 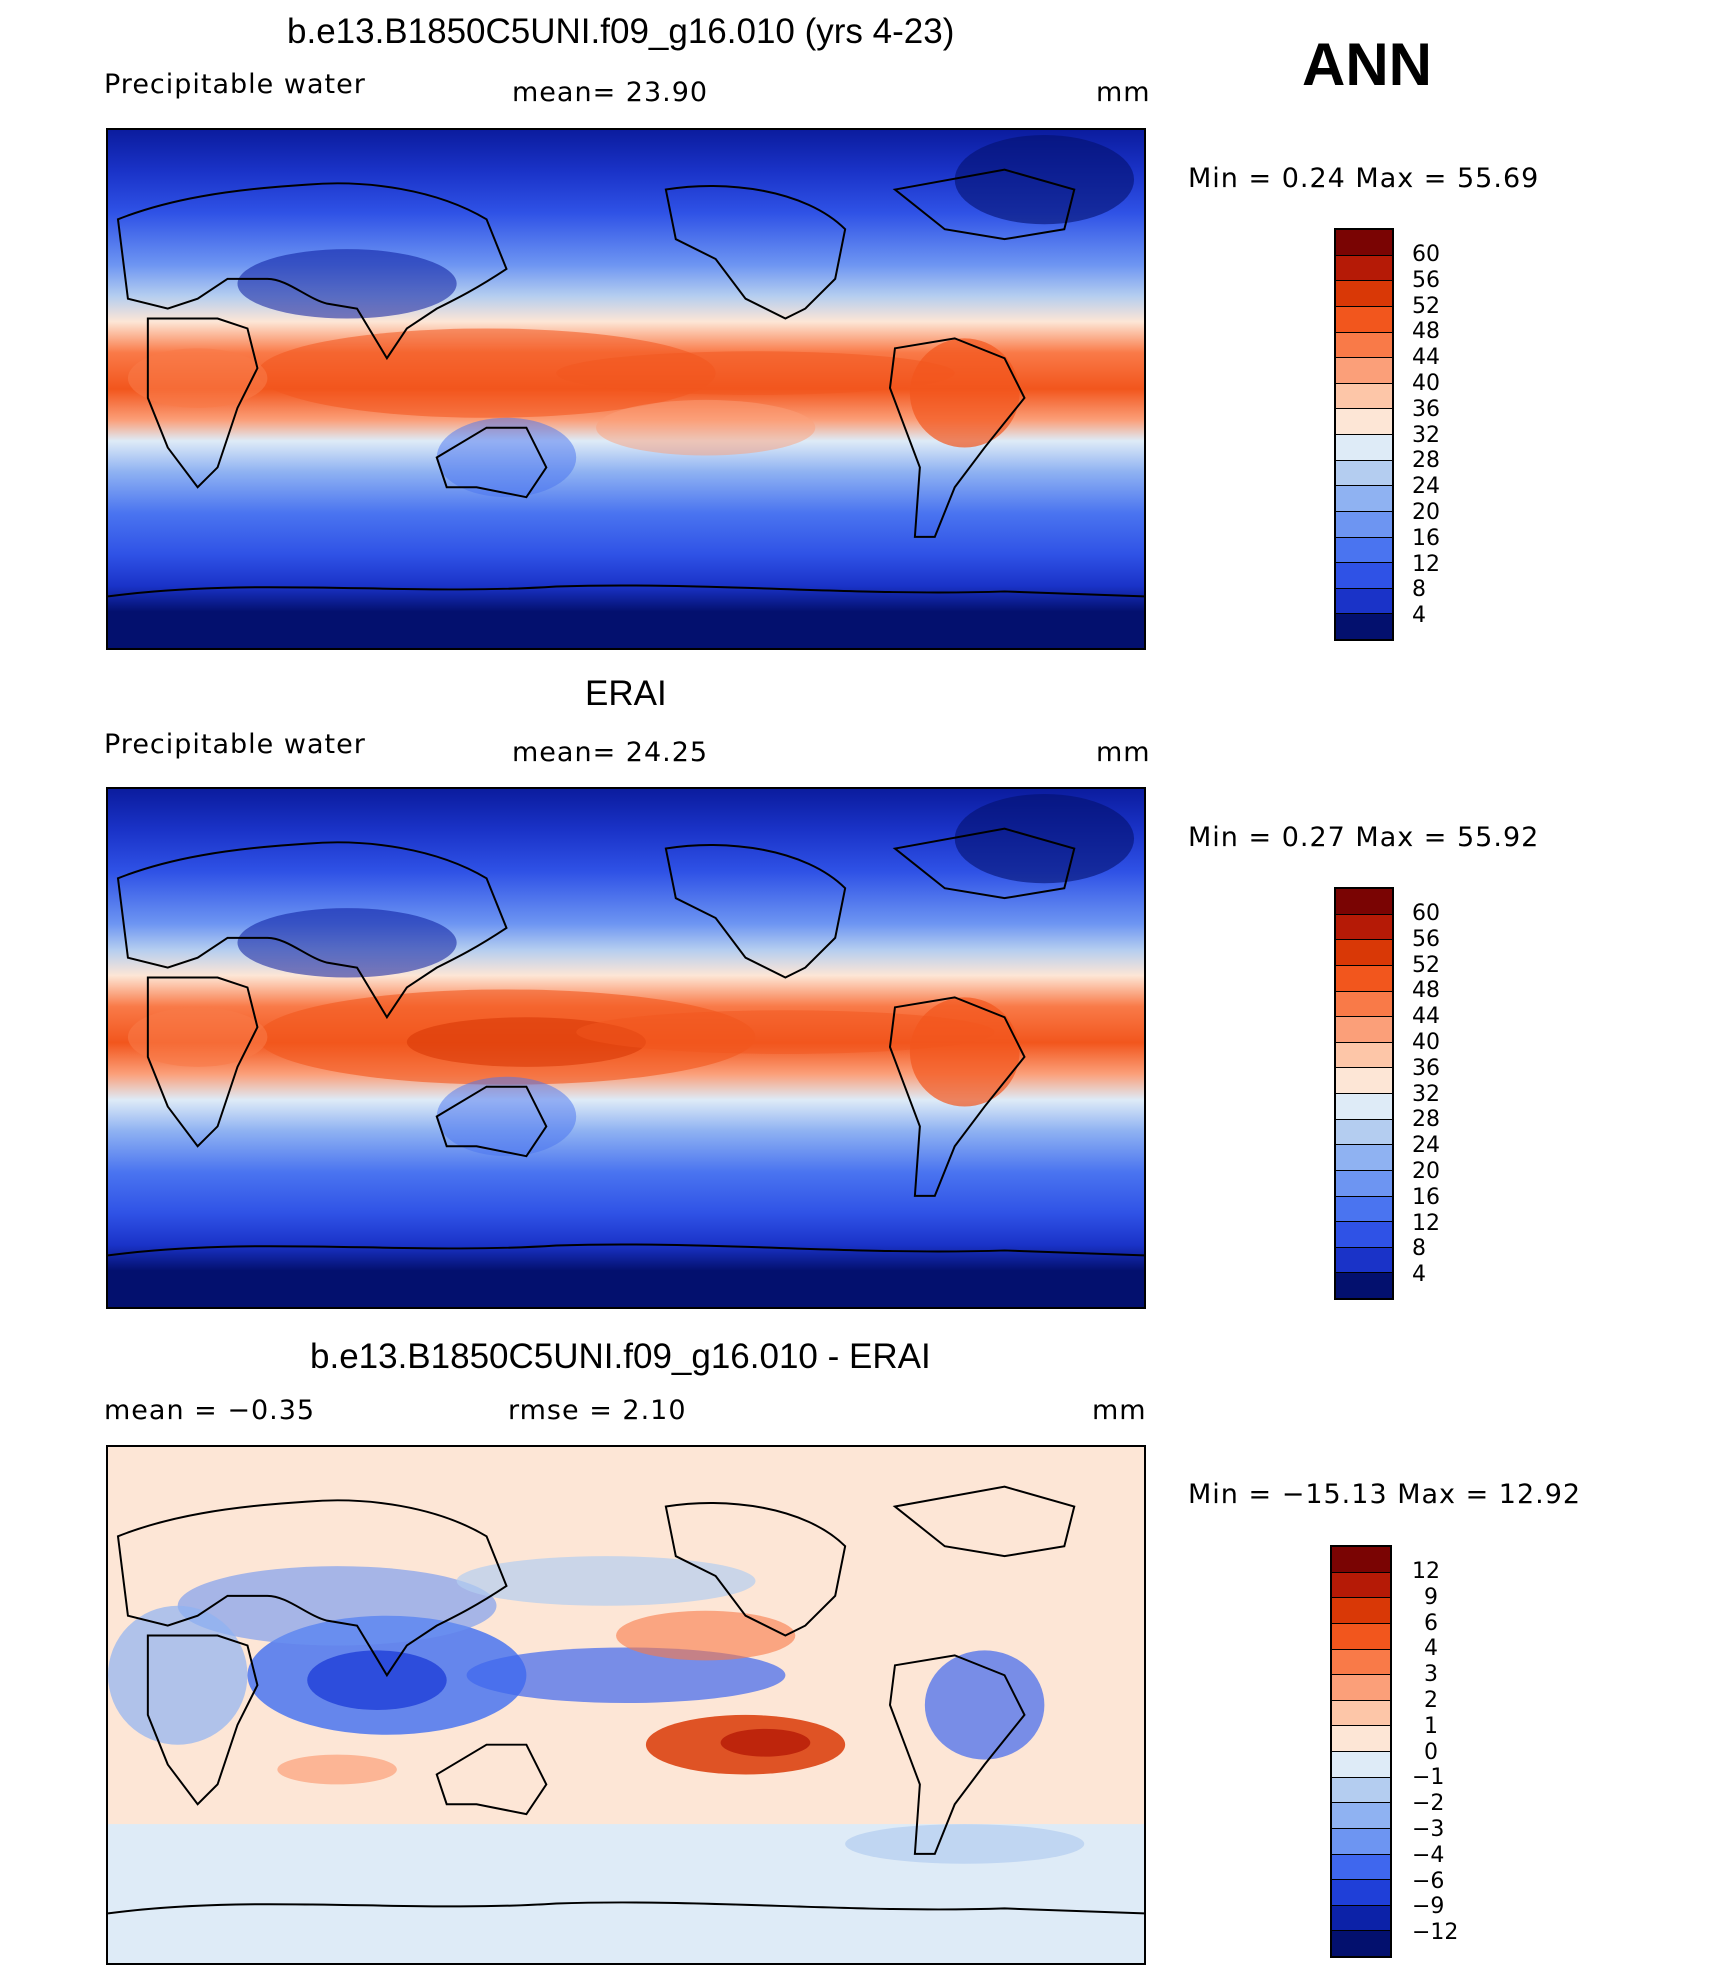 What do you see at coordinates (1426, 1197) in the screenshot?
I see `panel-2-cbar-label: 16` at bounding box center [1426, 1197].